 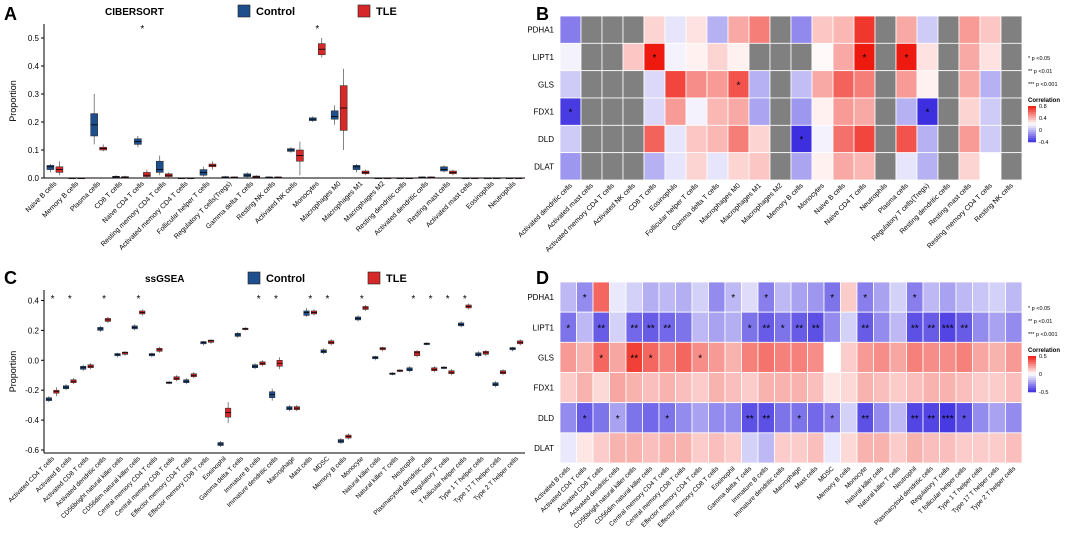 I want to click on significance-star: *, so click(x=413, y=299).